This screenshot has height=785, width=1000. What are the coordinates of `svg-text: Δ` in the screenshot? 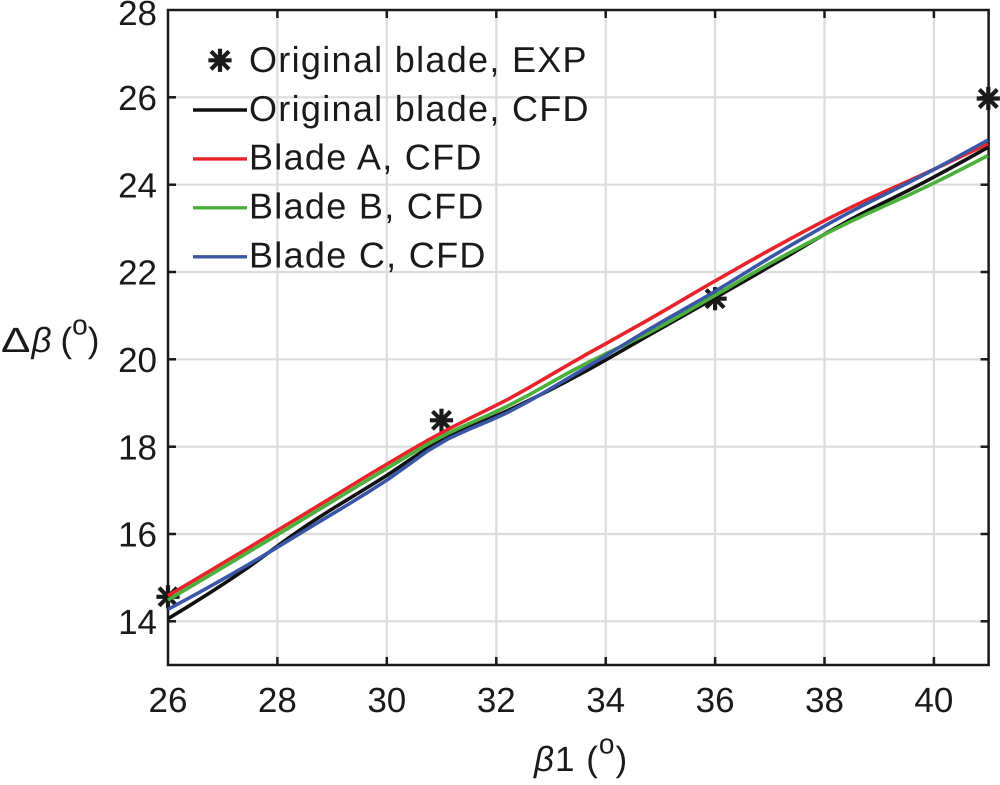 It's located at (15, 340).